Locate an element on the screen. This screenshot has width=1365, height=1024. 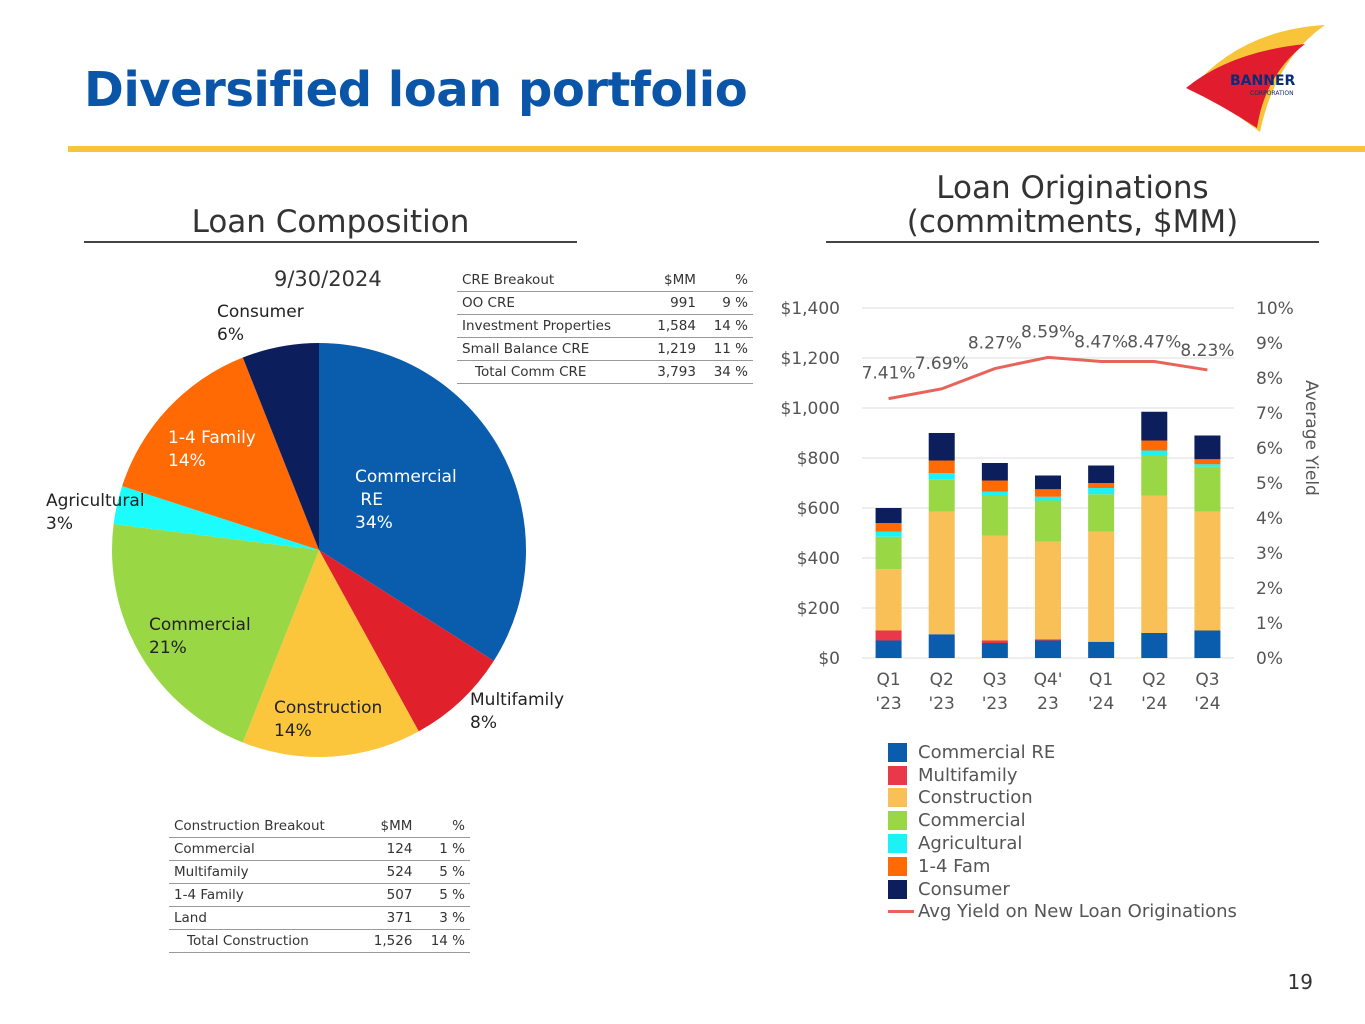
pie-date: 9/30/2024 is located at coordinates (328, 279).